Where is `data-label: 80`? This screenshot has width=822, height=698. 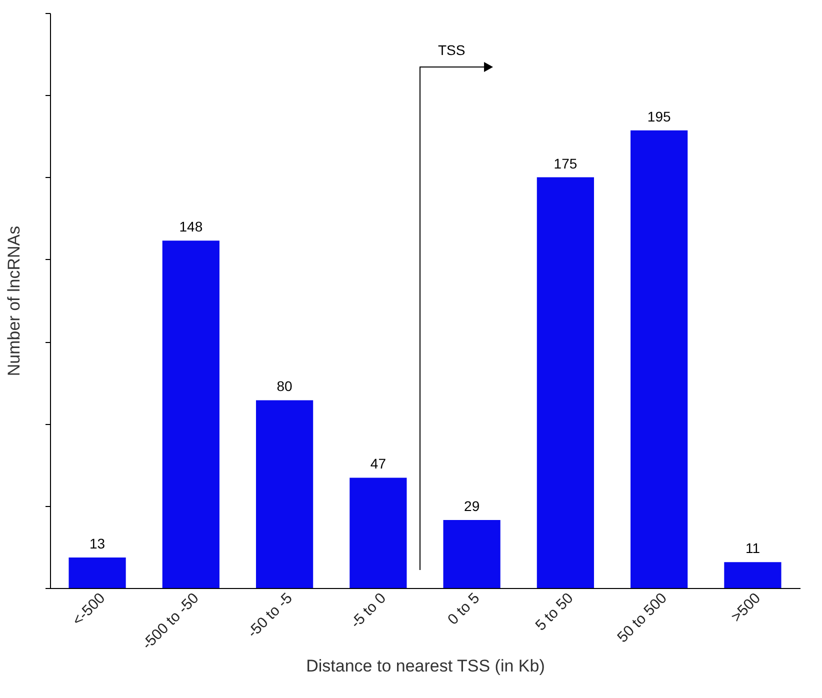 data-label: 80 is located at coordinates (284, 386).